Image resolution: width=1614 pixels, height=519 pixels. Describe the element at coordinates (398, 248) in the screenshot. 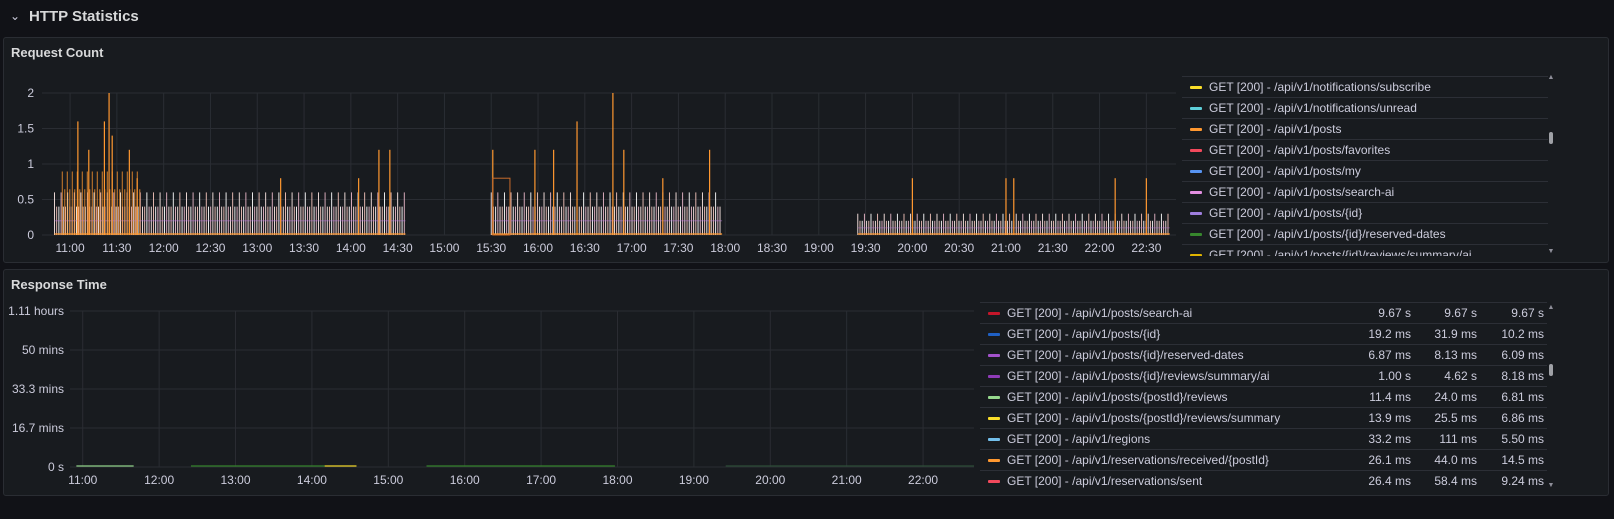

I see `x-tick-label: 14:30` at that location.